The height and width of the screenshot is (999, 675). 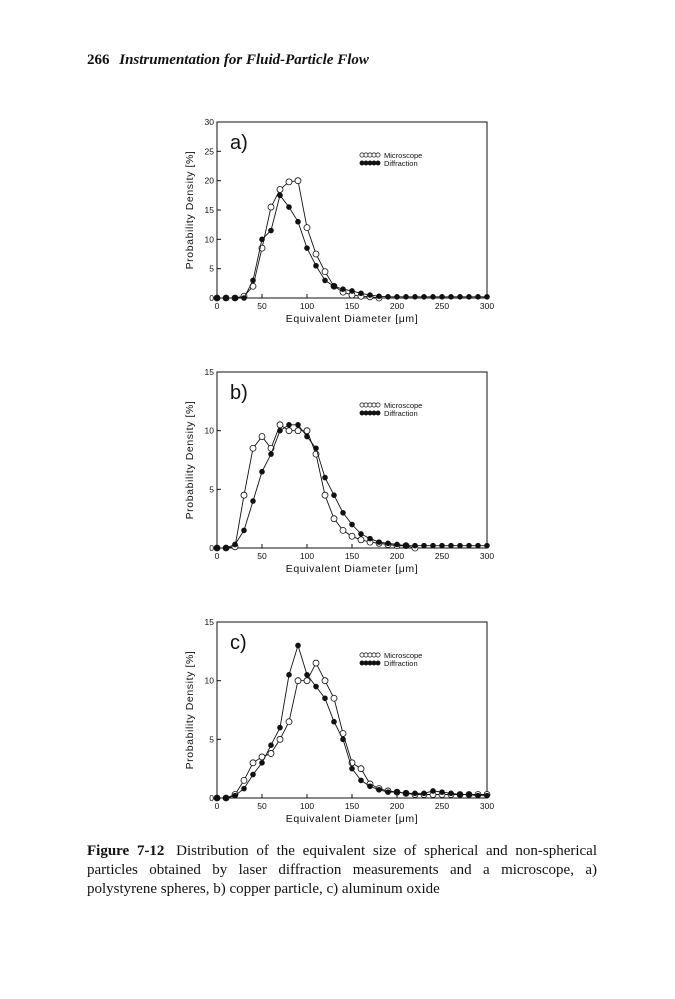 What do you see at coordinates (487, 556) in the screenshot?
I see `x-tick-label: 300` at bounding box center [487, 556].